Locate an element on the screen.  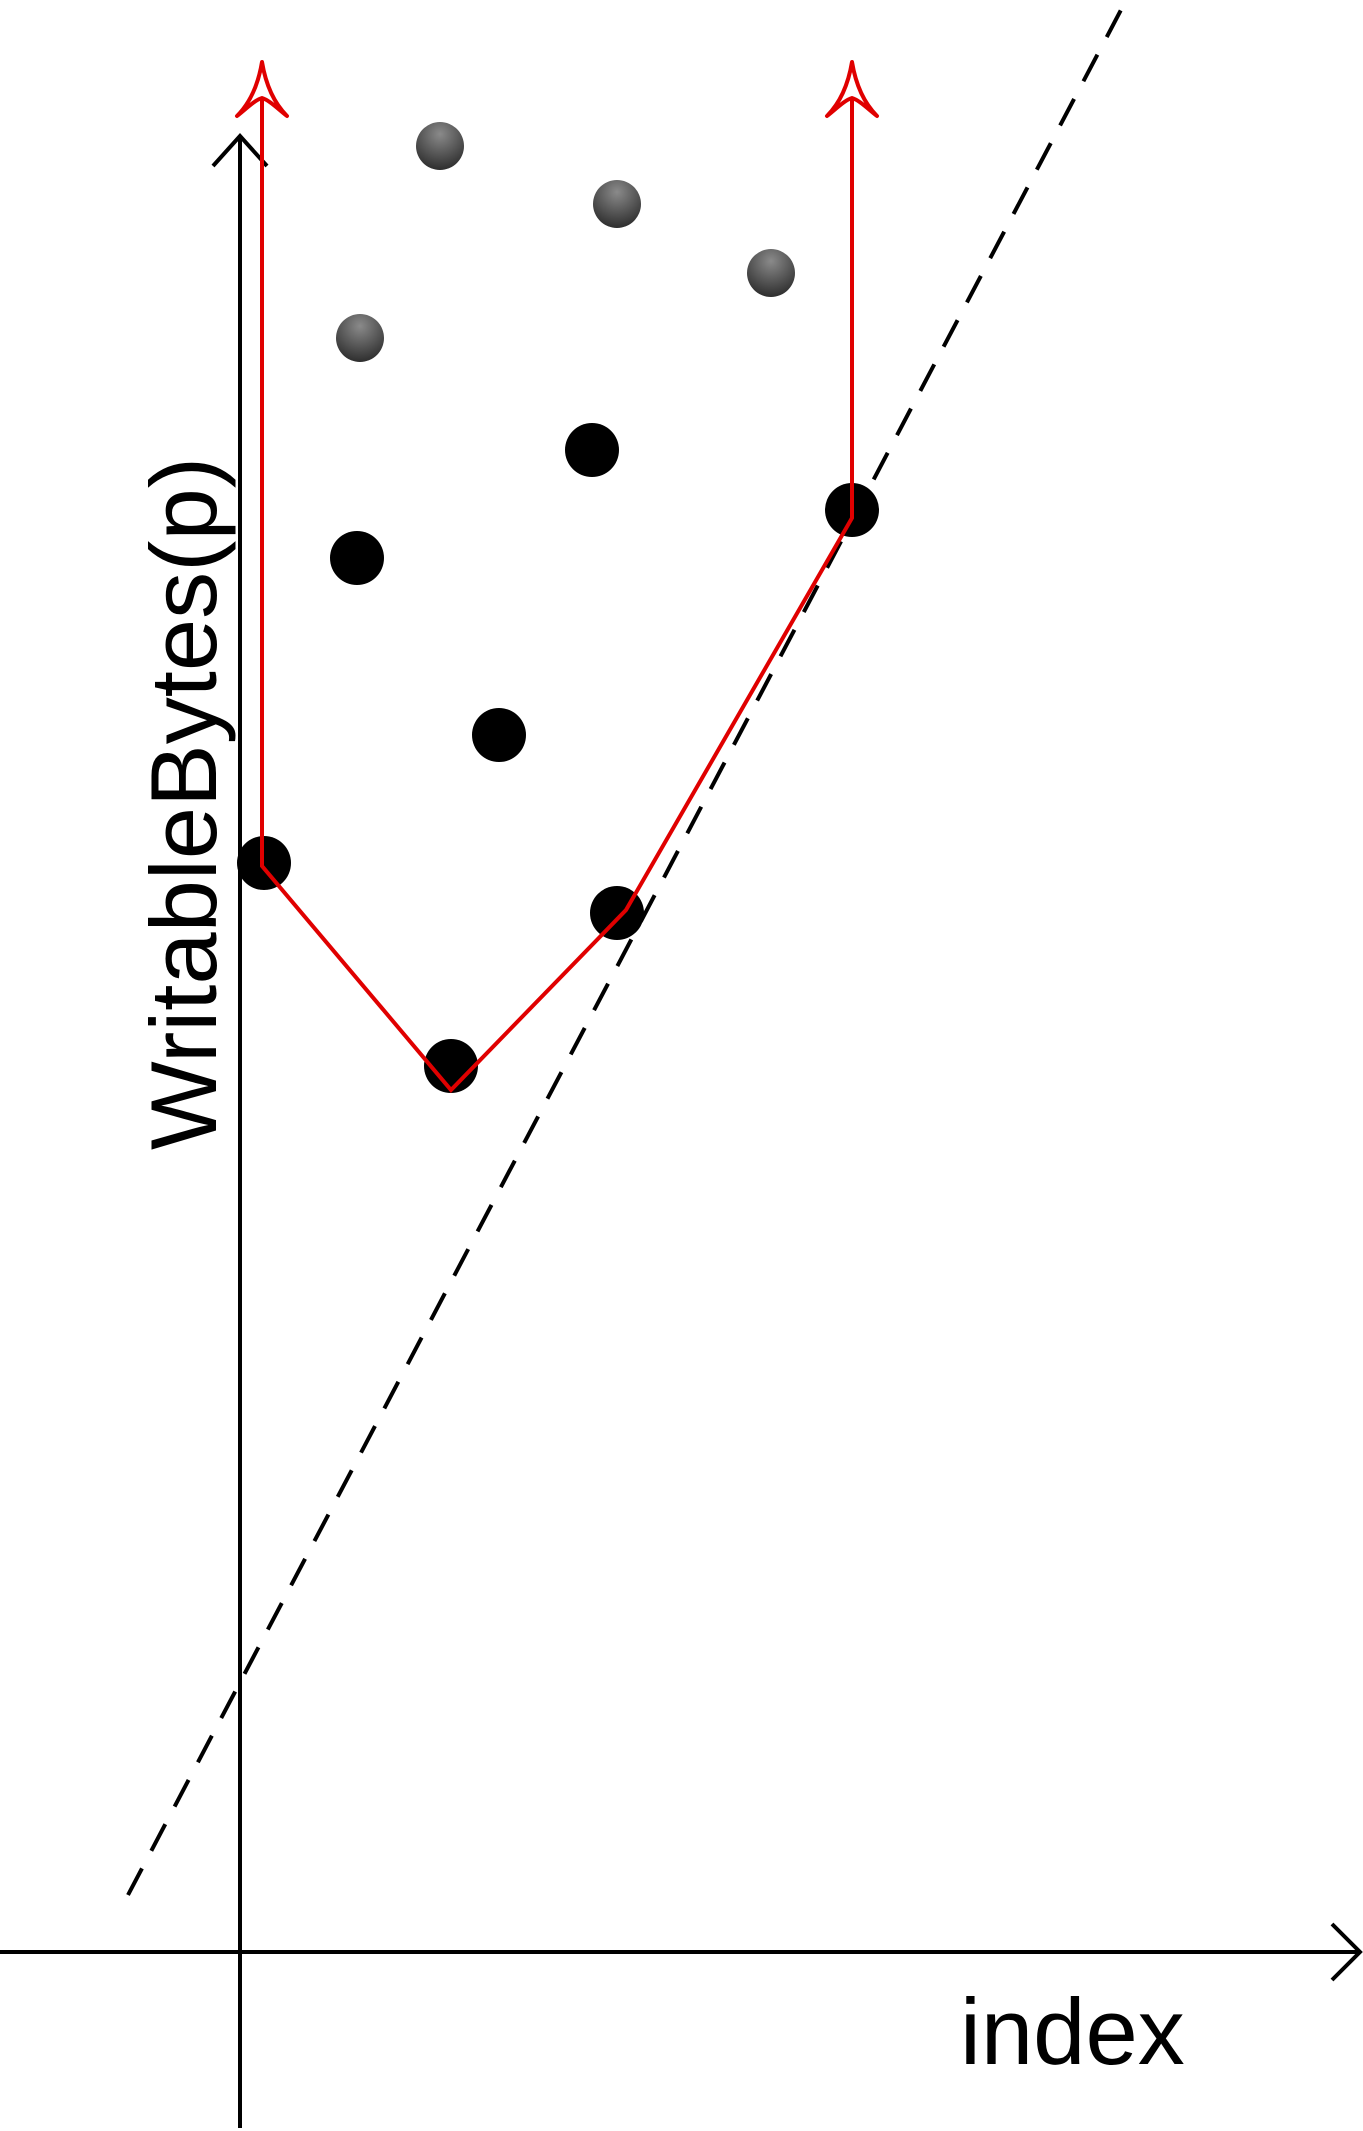
x-axis is located at coordinates (681, 1952).